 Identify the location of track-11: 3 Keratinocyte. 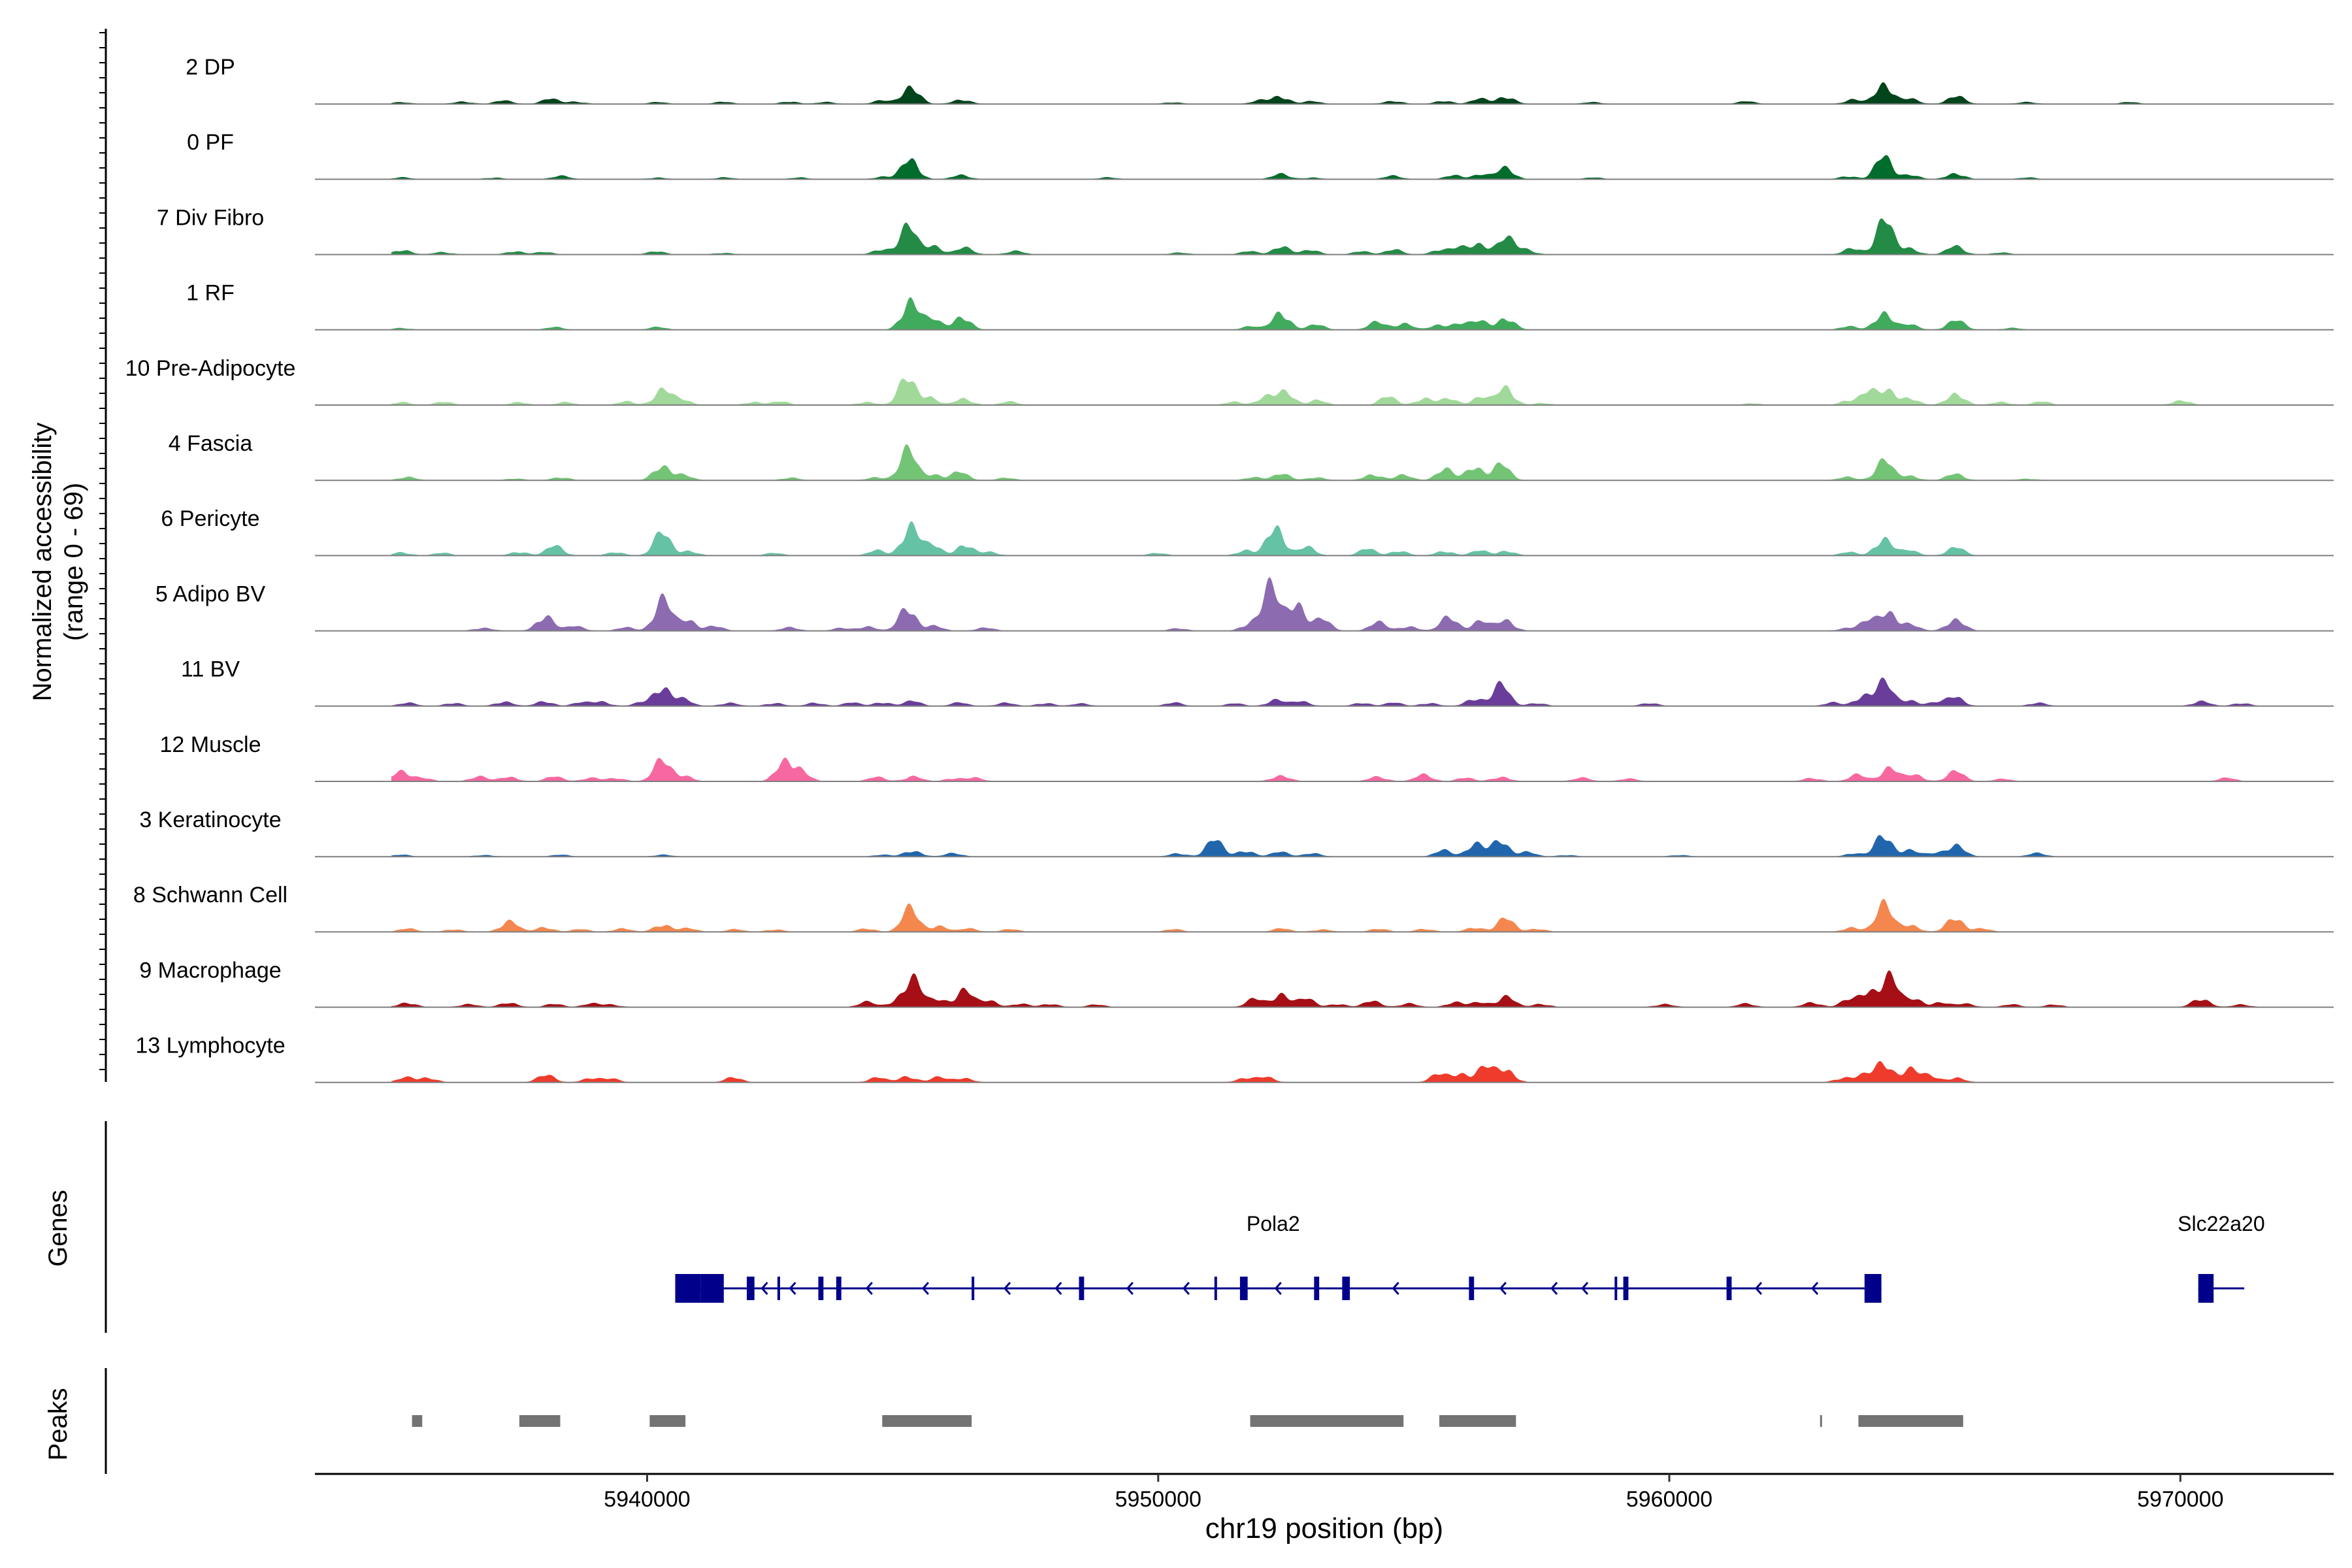
(1236, 833).